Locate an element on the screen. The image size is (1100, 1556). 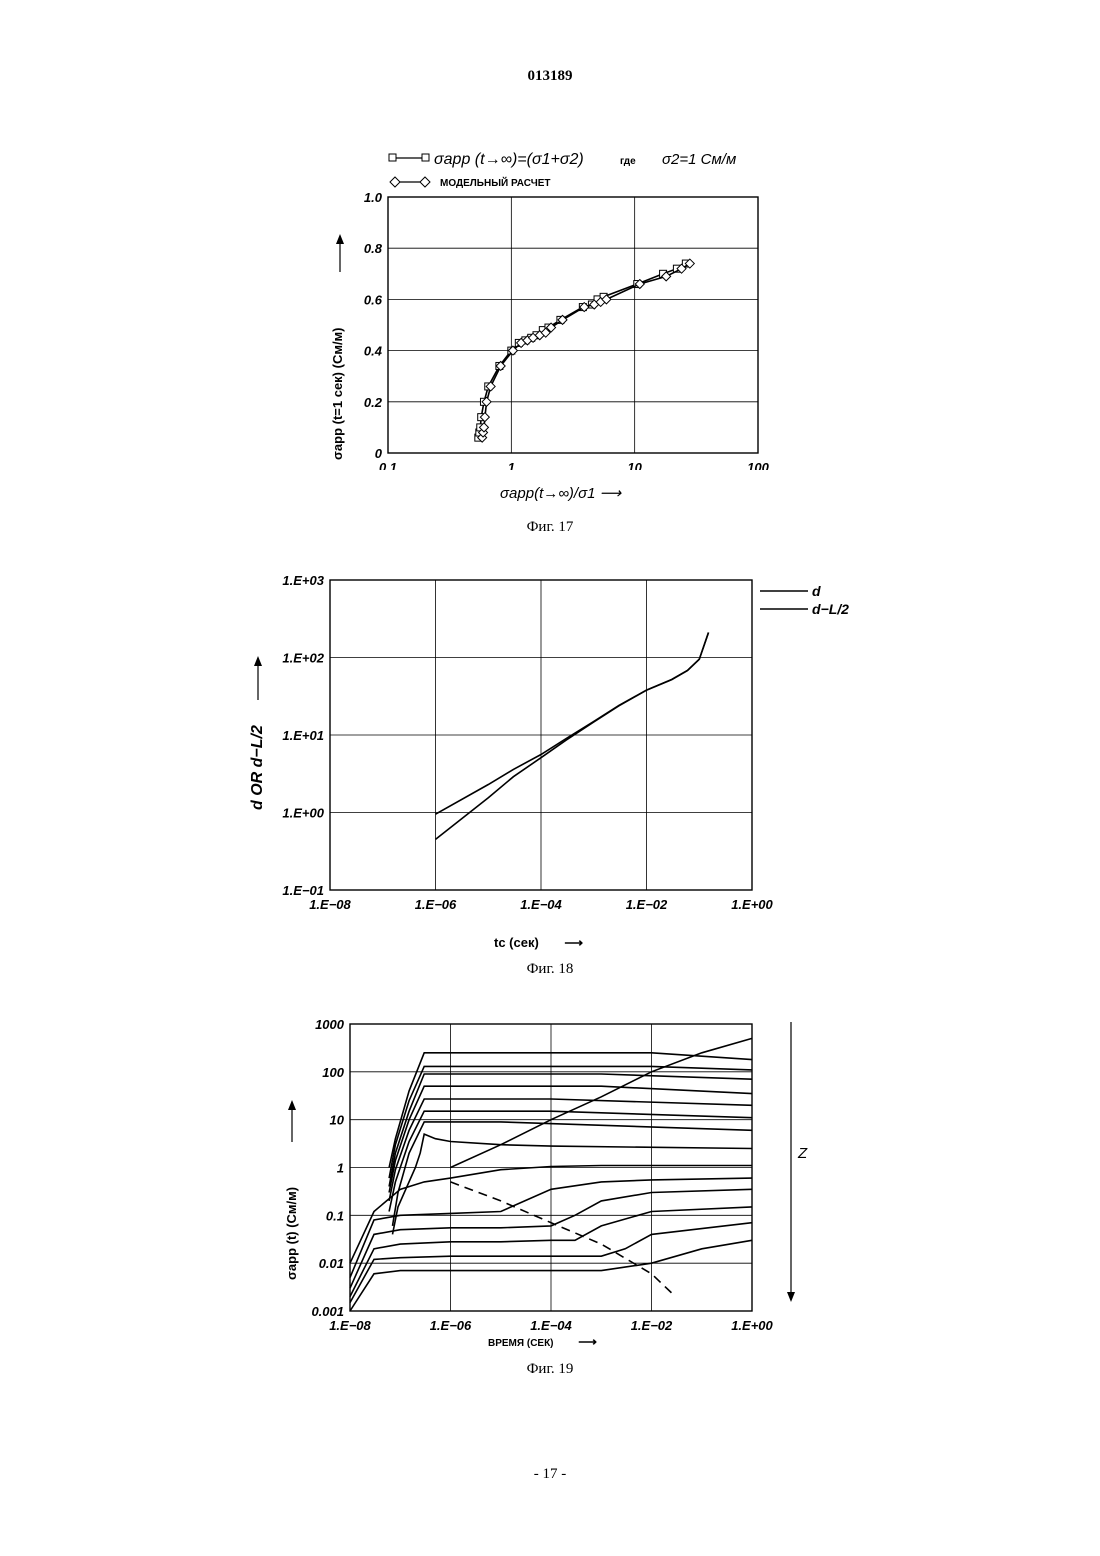
fig17-legend-label-0: σapp (t→∞)=(σ1+σ2) is located at coordinates (509, 159).